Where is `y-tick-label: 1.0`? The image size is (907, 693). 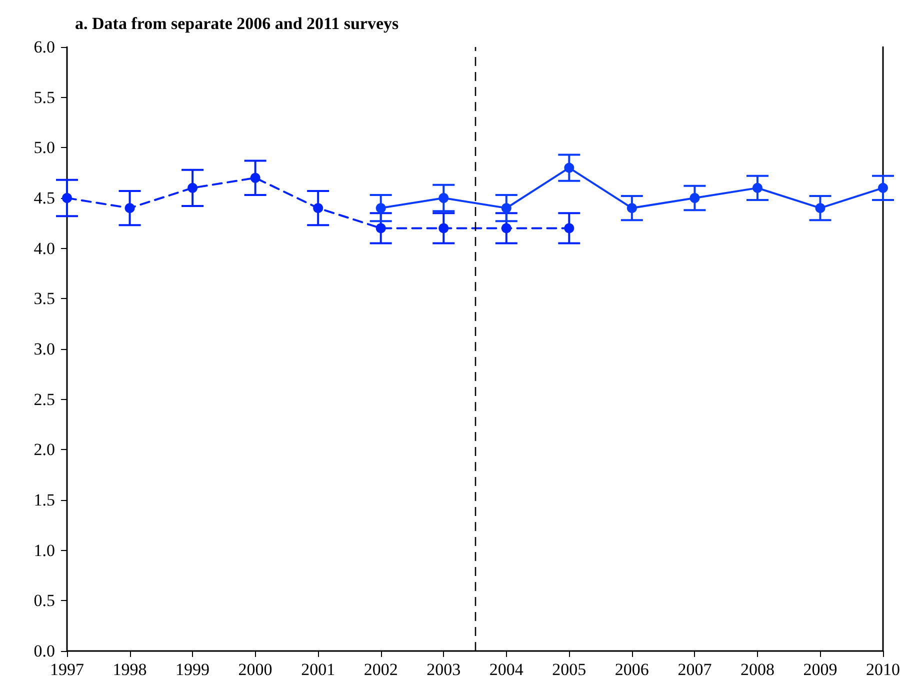 y-tick-label: 1.0 is located at coordinates (44, 550).